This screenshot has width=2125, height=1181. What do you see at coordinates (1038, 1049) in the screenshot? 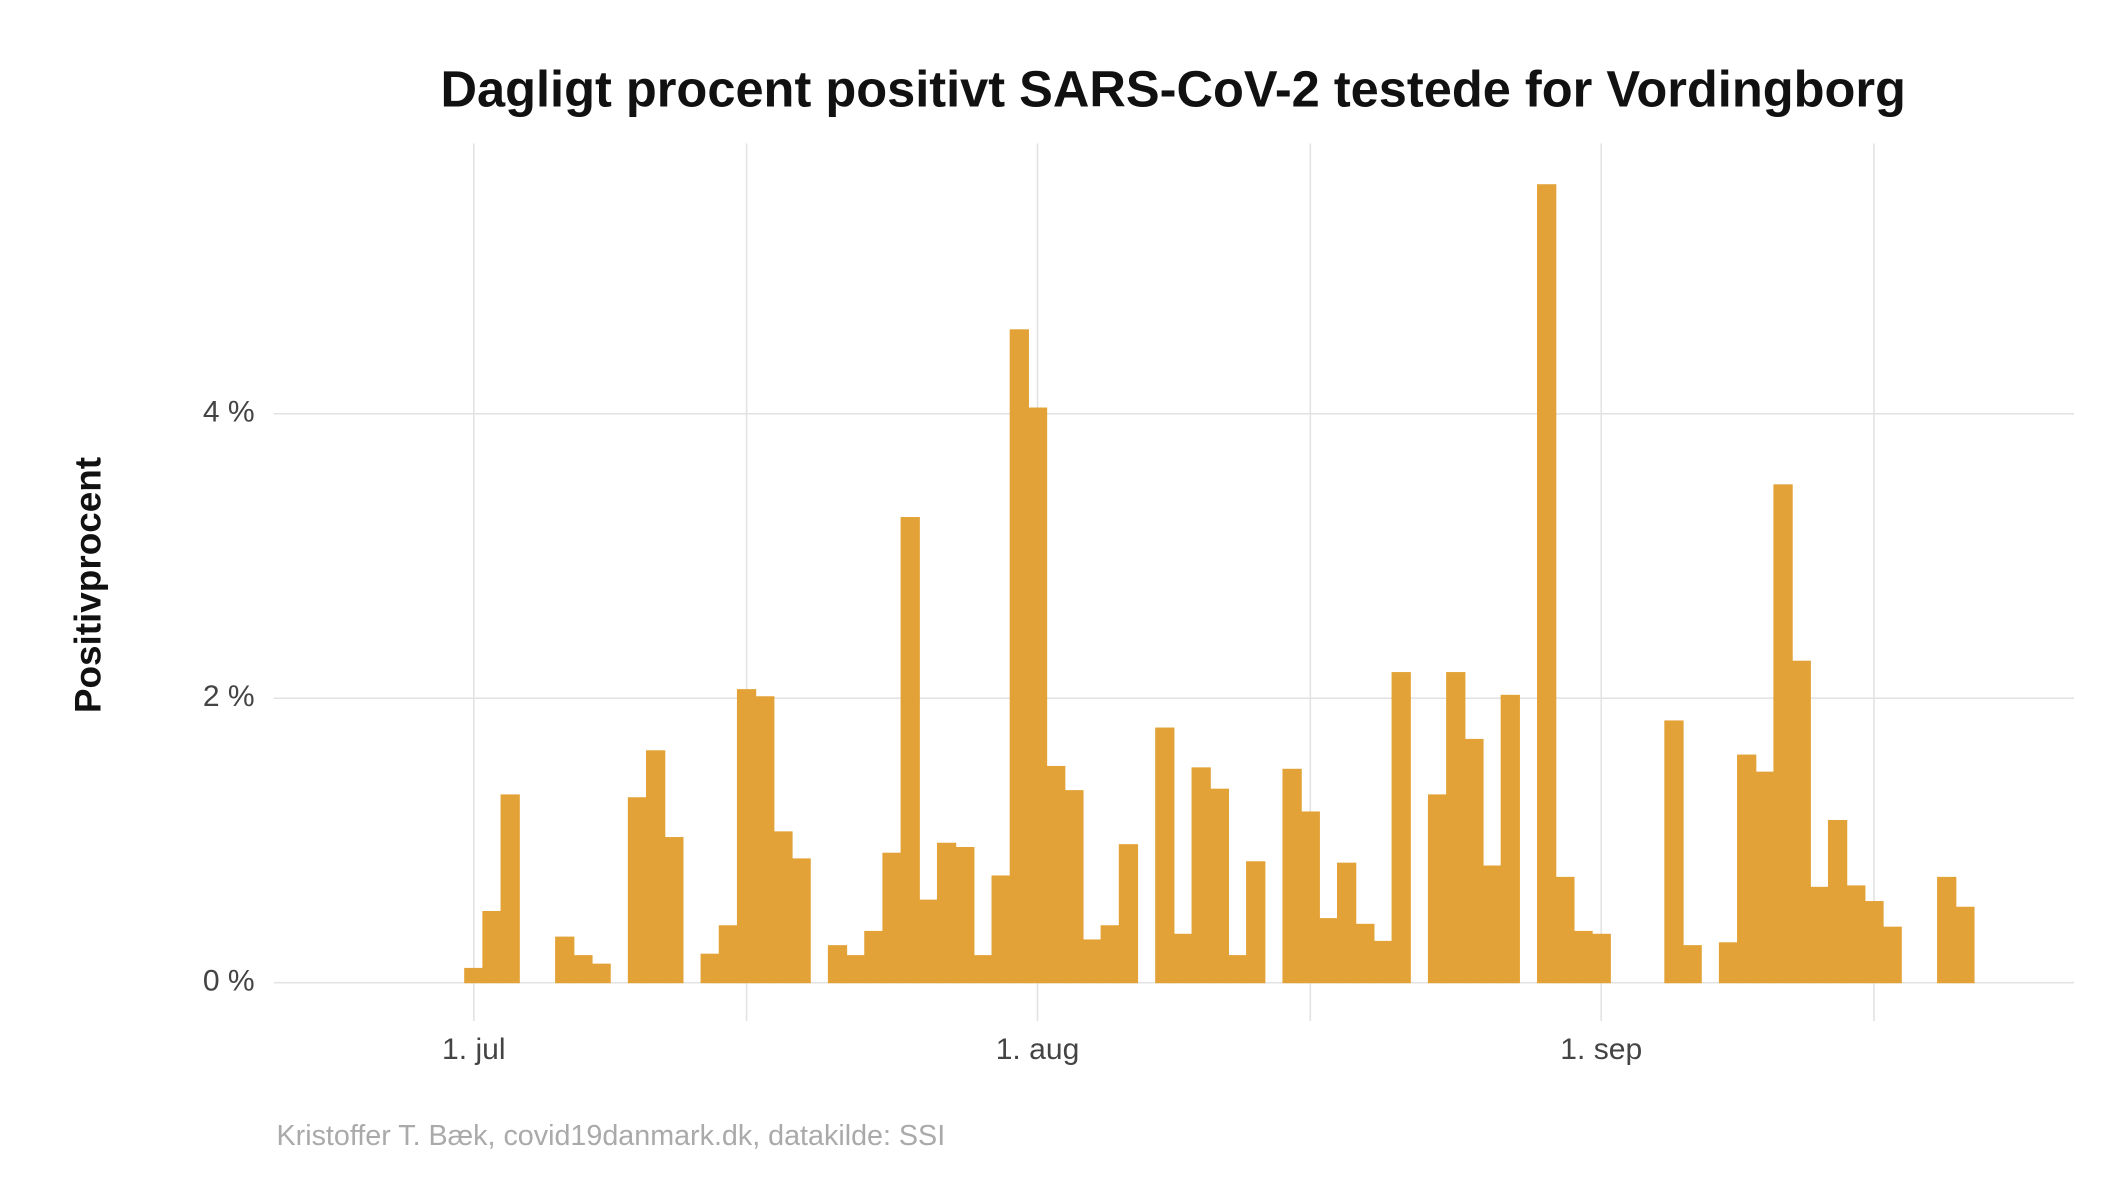
I see `x-tick-label: 1. aug` at bounding box center [1038, 1049].